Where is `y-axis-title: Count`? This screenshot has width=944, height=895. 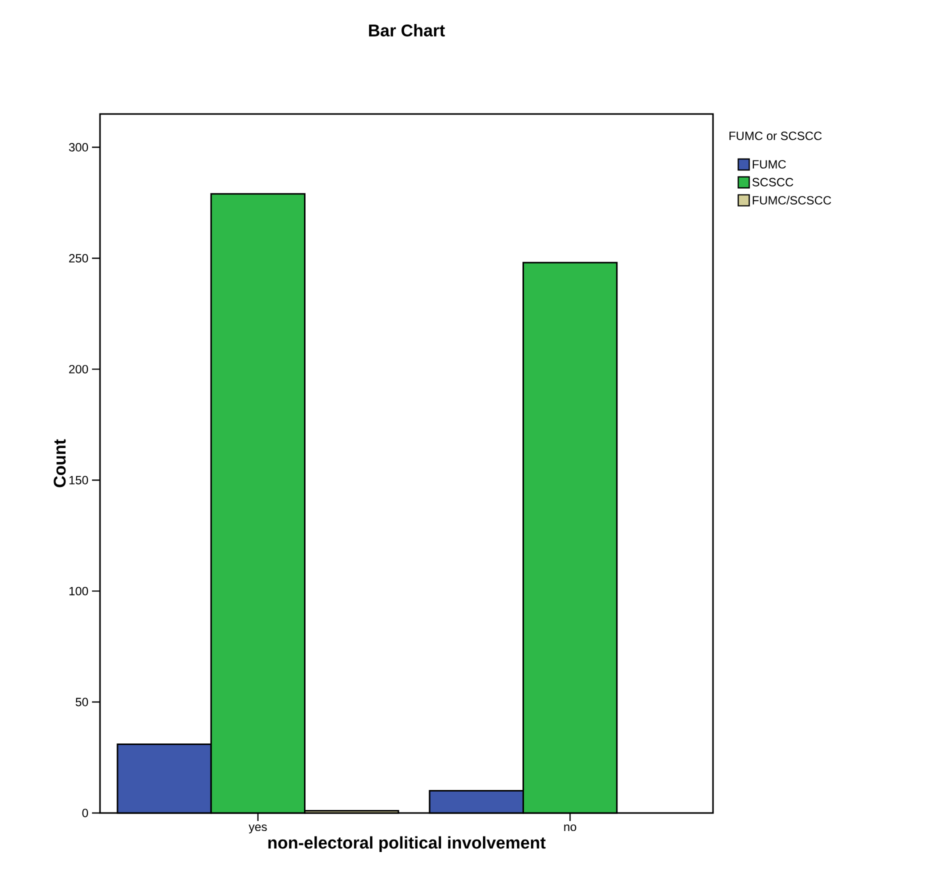
y-axis-title: Count is located at coordinates (60, 463).